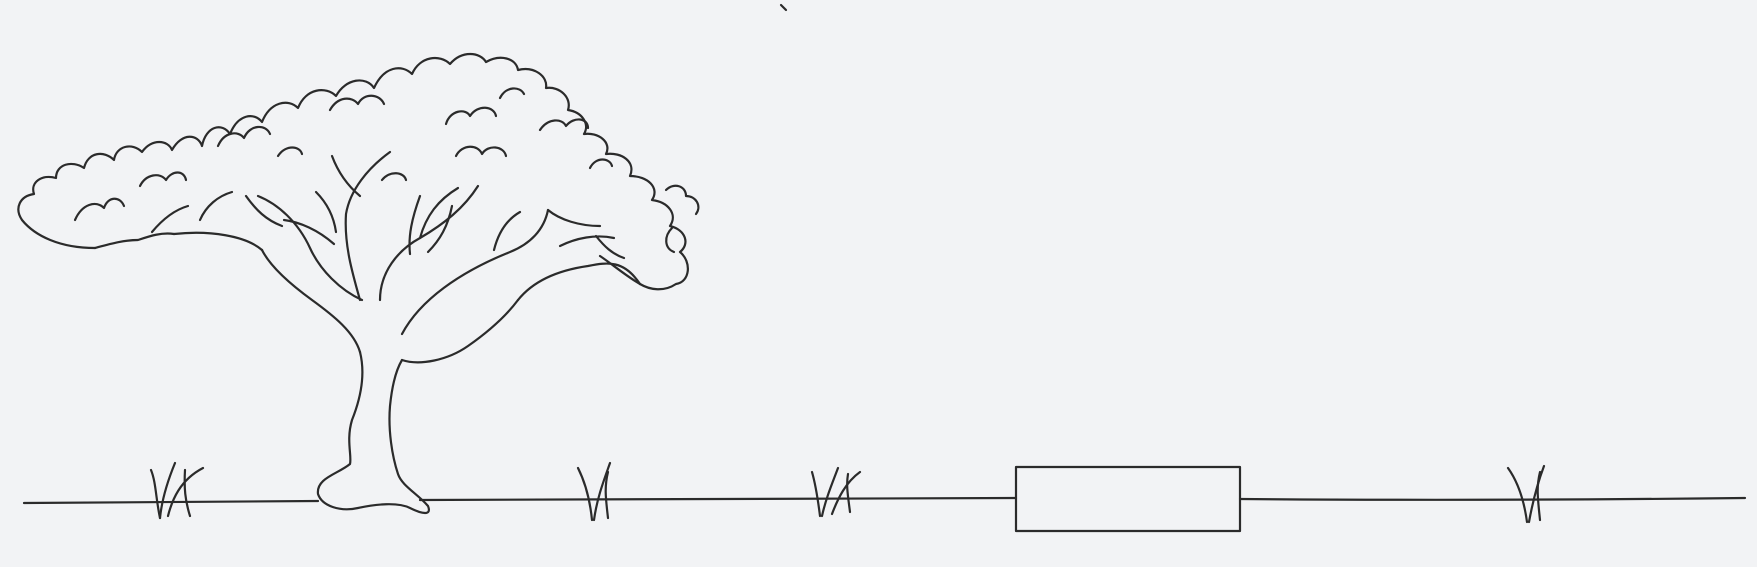 This screenshot has width=1757, height=567. I want to click on stray-mark, so click(783, 7).